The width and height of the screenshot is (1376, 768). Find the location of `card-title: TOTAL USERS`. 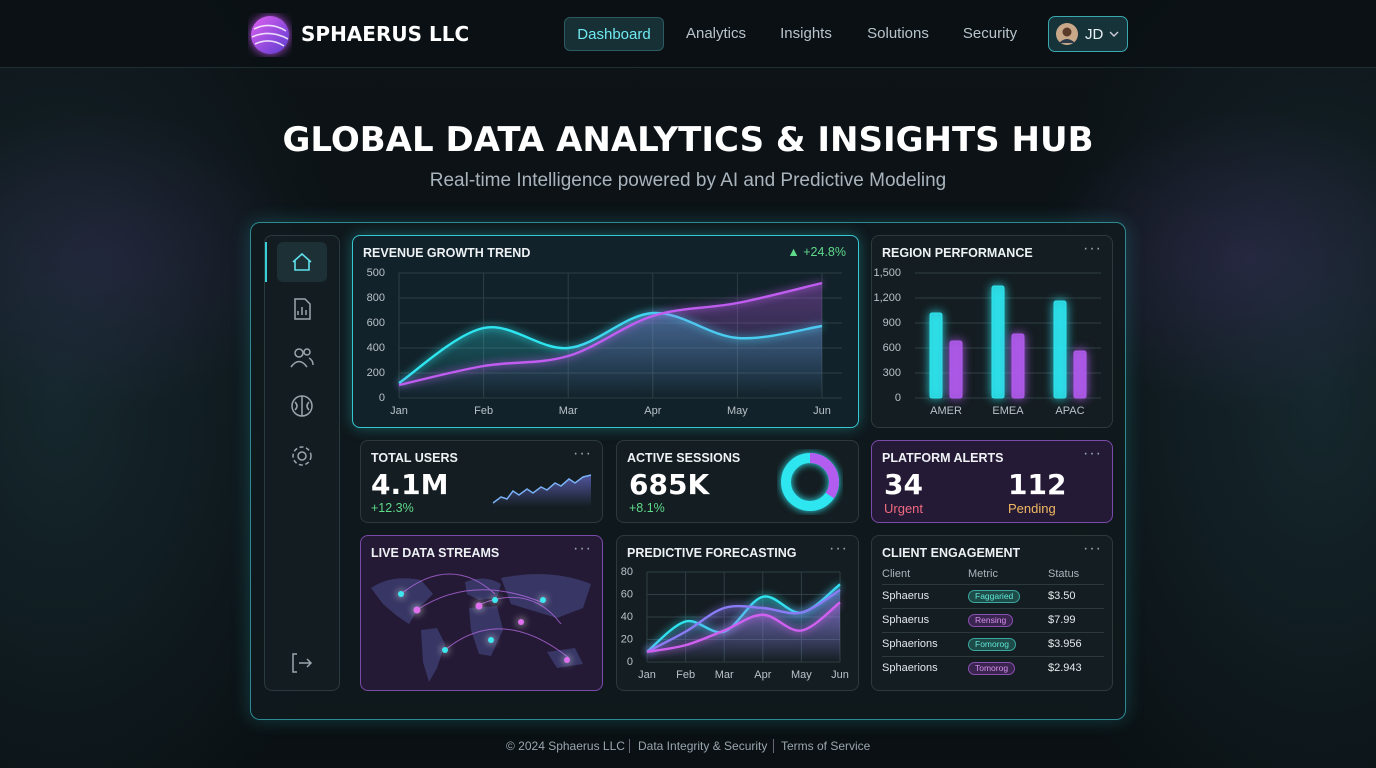

card-title: TOTAL USERS is located at coordinates (414, 458).